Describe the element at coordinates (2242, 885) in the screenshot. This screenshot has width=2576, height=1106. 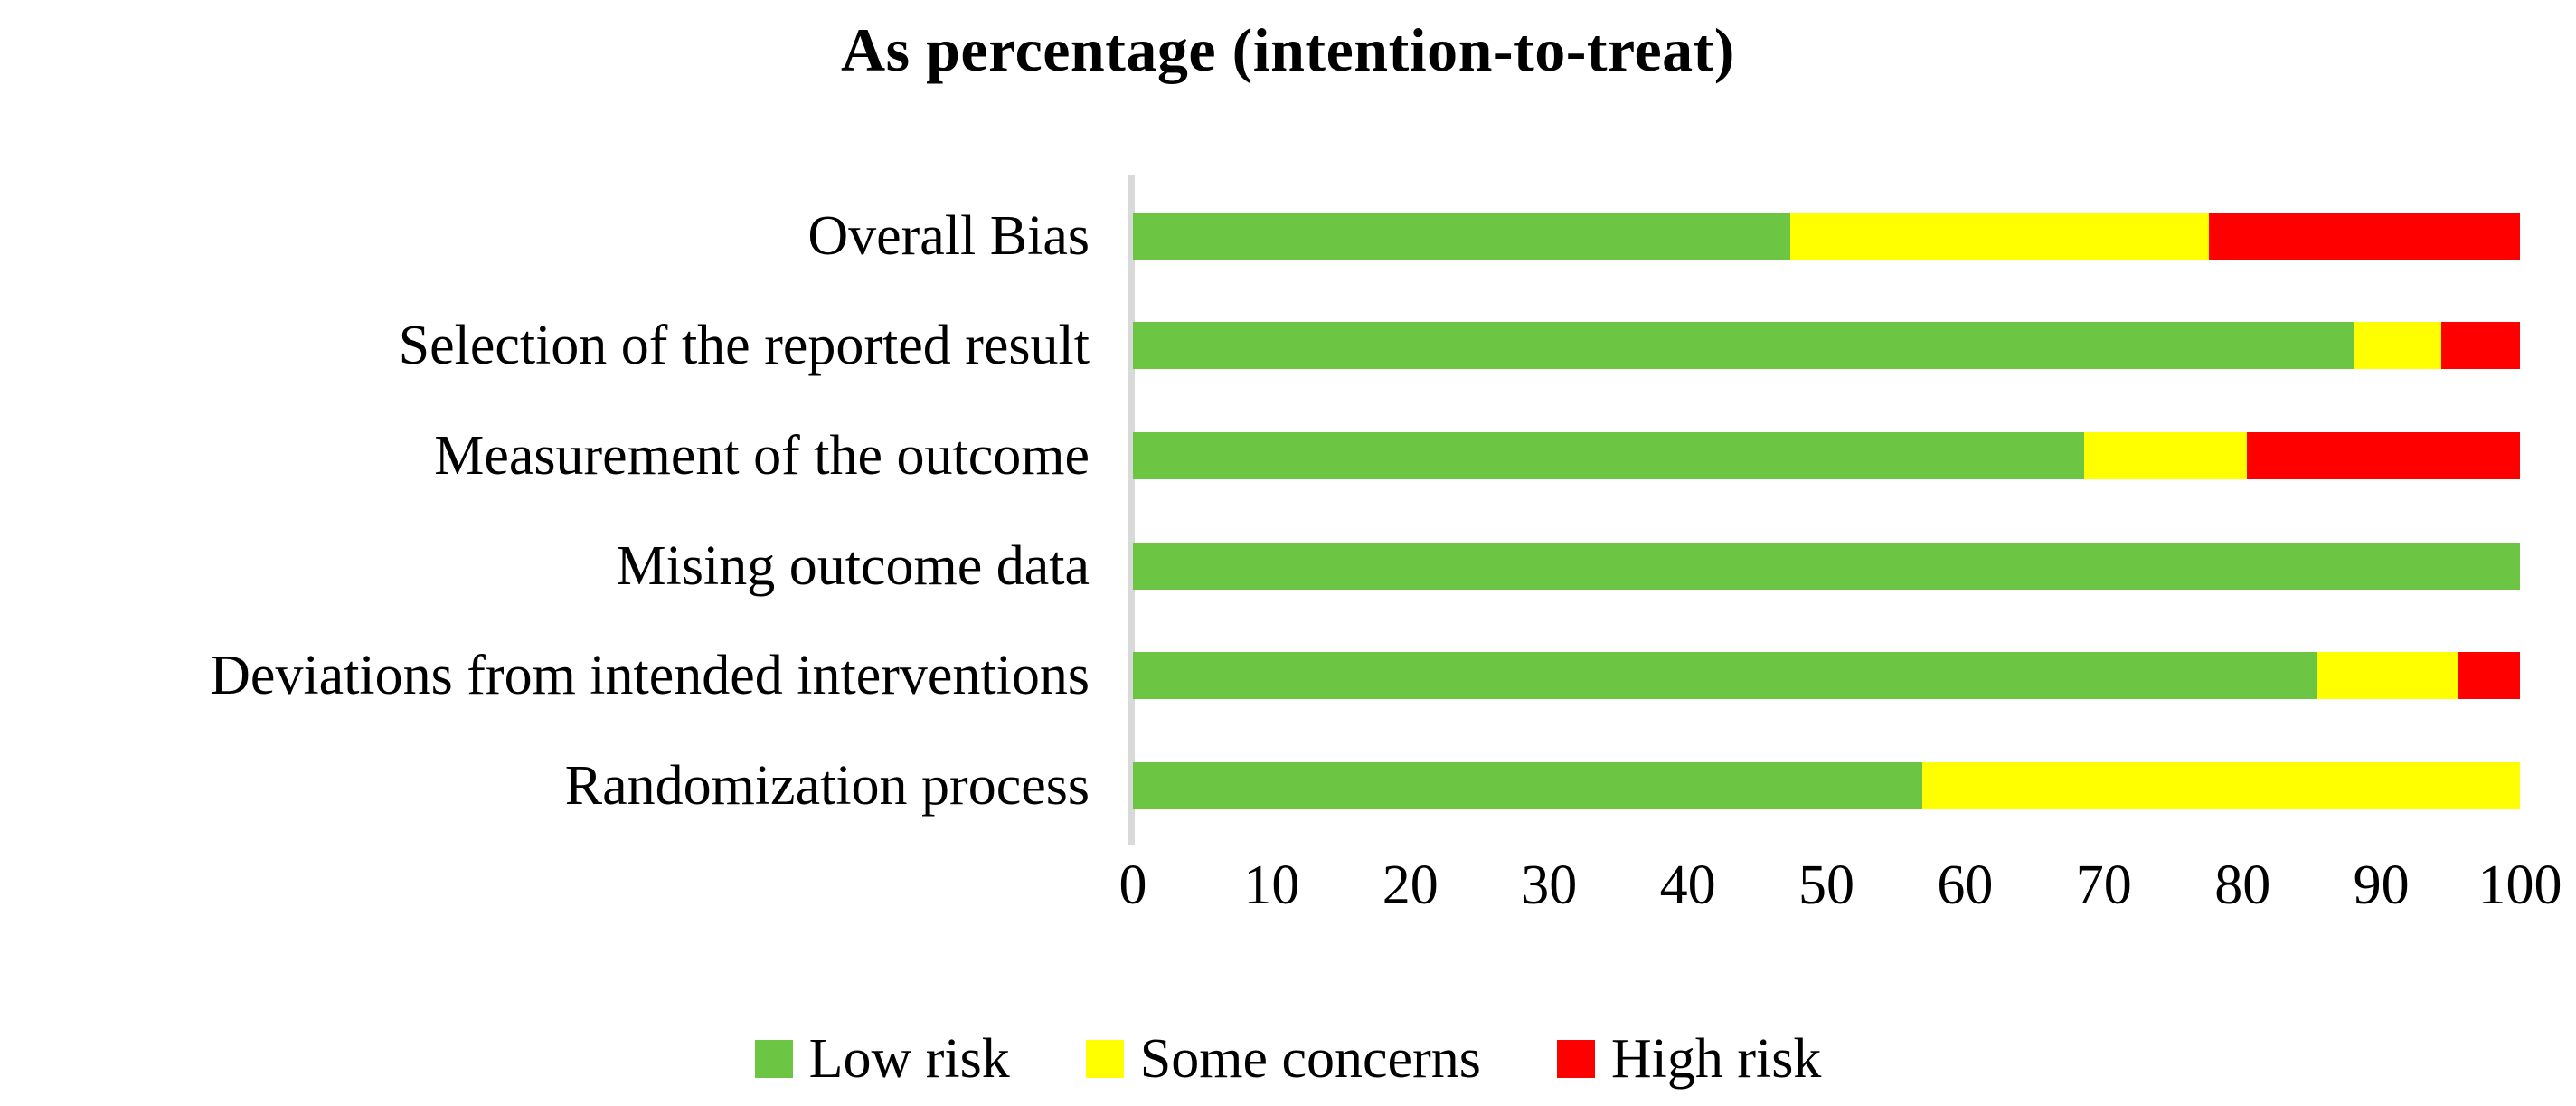
I see `x-tick-label: 80` at that location.